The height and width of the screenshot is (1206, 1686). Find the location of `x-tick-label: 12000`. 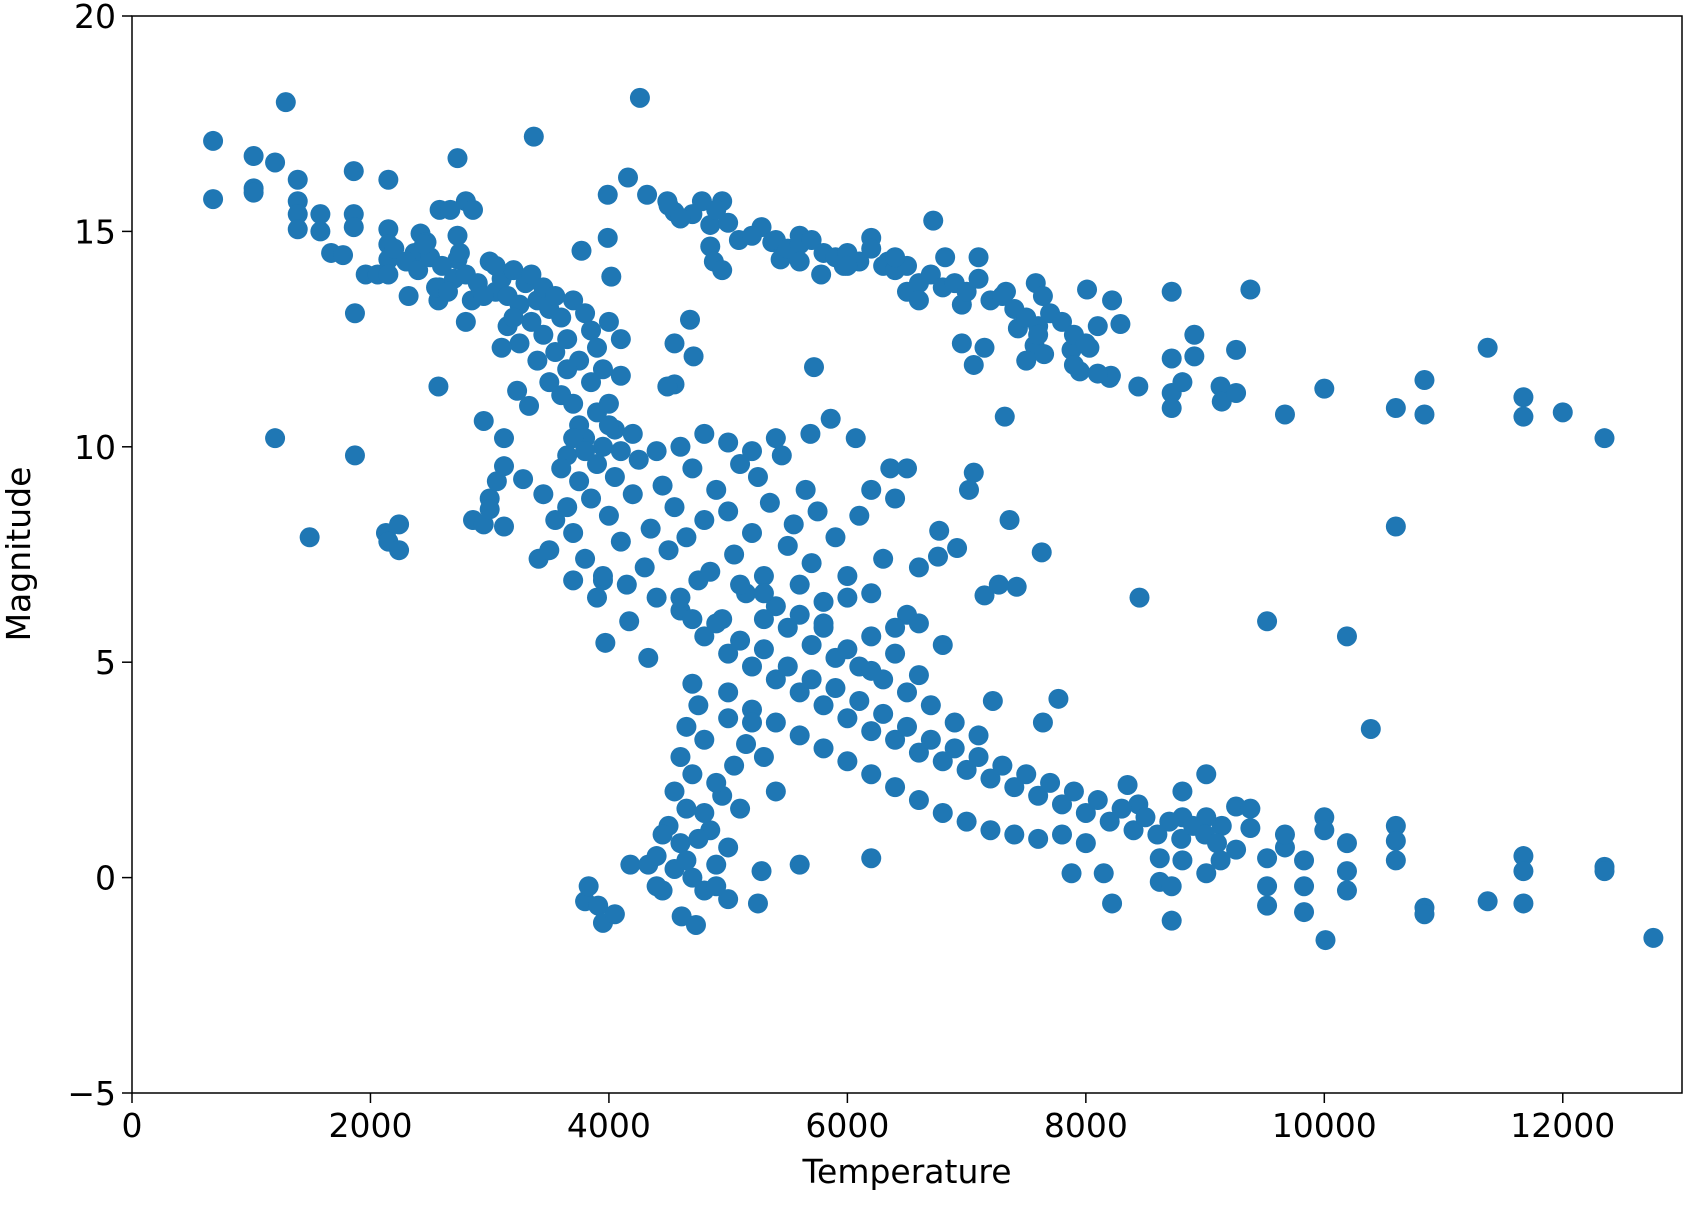

x-tick-label: 12000 is located at coordinates (1562, 1125).